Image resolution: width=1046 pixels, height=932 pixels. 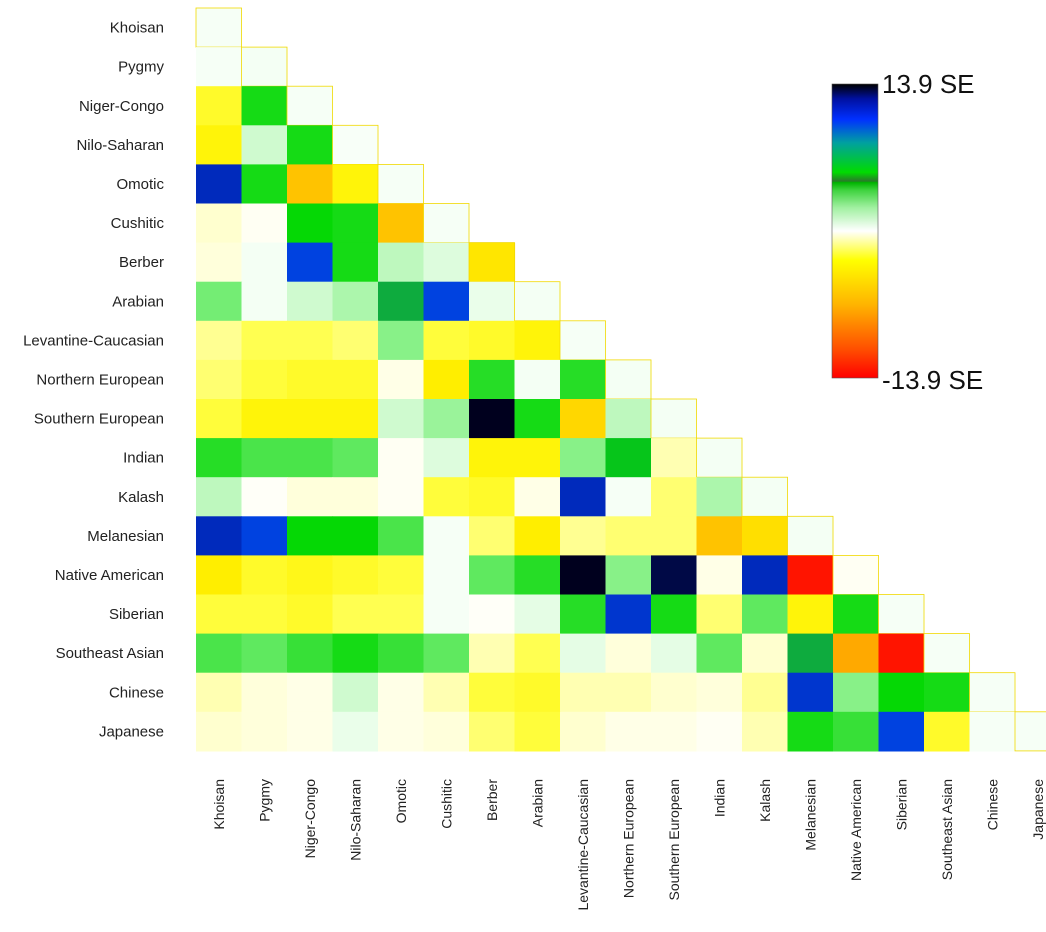 I want to click on column-label: Levantine-Caucasian, so click(x=583, y=845).